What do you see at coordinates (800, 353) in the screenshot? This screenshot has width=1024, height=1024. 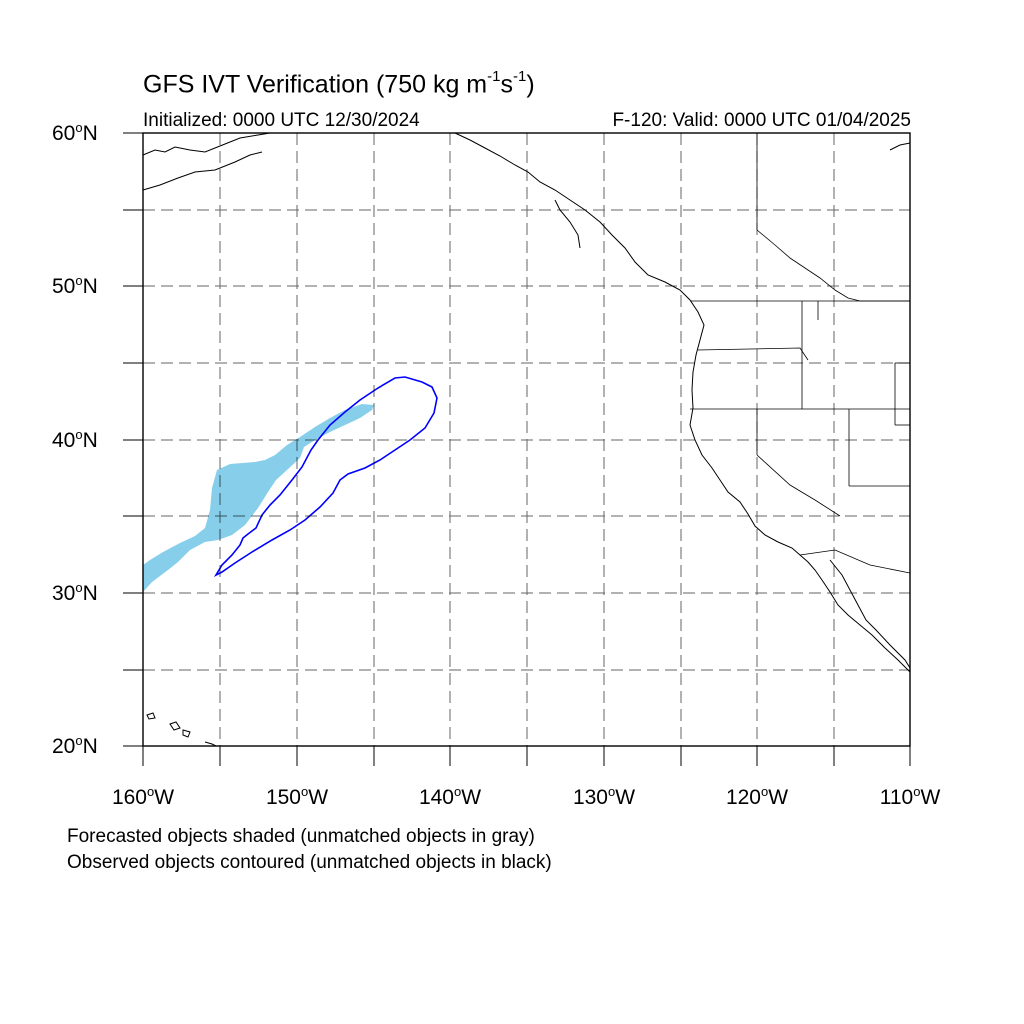 I see `political-boundaries` at bounding box center [800, 353].